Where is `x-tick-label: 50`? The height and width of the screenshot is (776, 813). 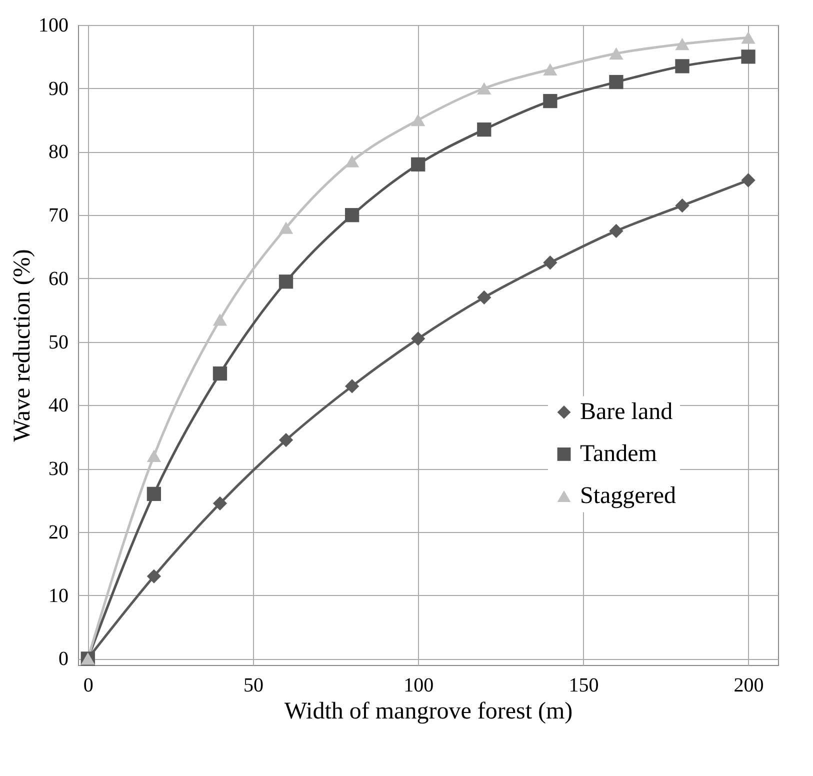 x-tick-label: 50 is located at coordinates (254, 685).